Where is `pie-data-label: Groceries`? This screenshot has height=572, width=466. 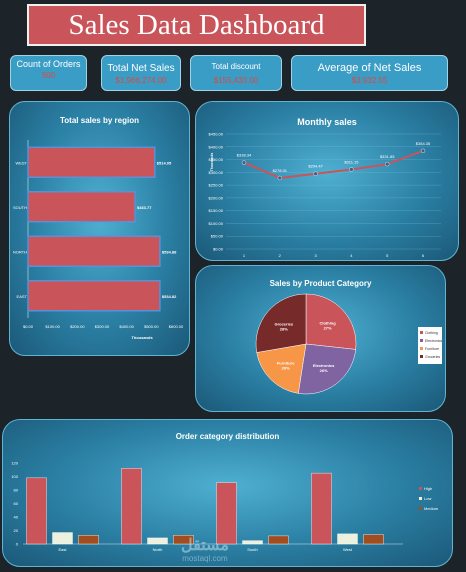
pie-data-label: Groceries is located at coordinates (283, 323).